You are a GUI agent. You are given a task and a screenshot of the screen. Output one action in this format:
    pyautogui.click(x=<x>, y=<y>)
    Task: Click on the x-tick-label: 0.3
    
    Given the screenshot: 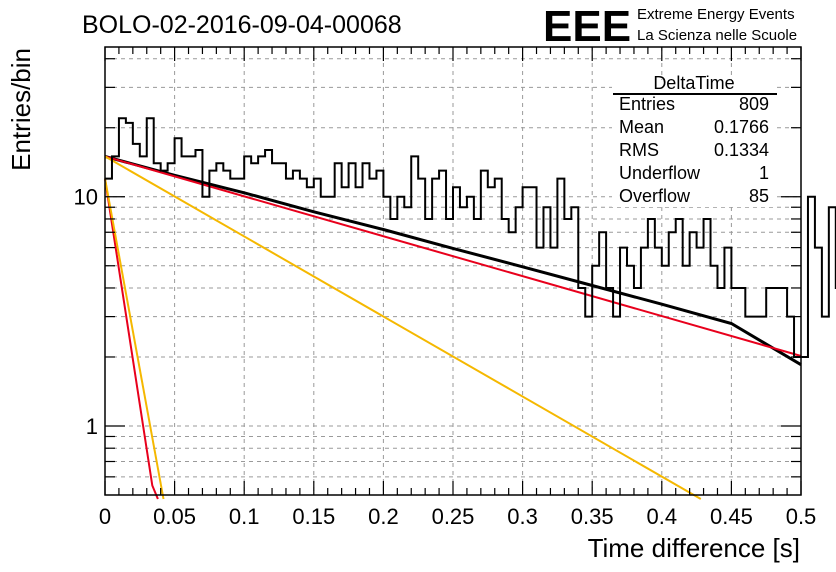 What is the action you would take?
    pyautogui.click(x=522, y=516)
    